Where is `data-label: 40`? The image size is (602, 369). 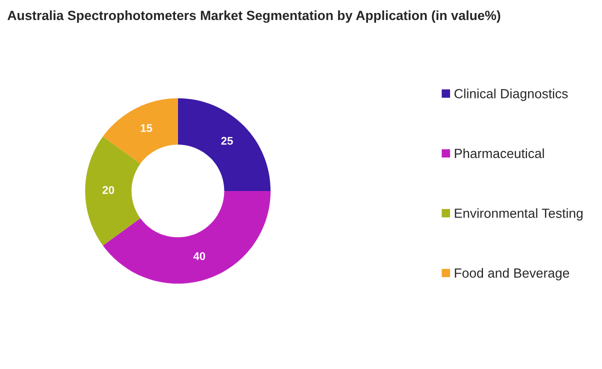 data-label: 40 is located at coordinates (199, 256).